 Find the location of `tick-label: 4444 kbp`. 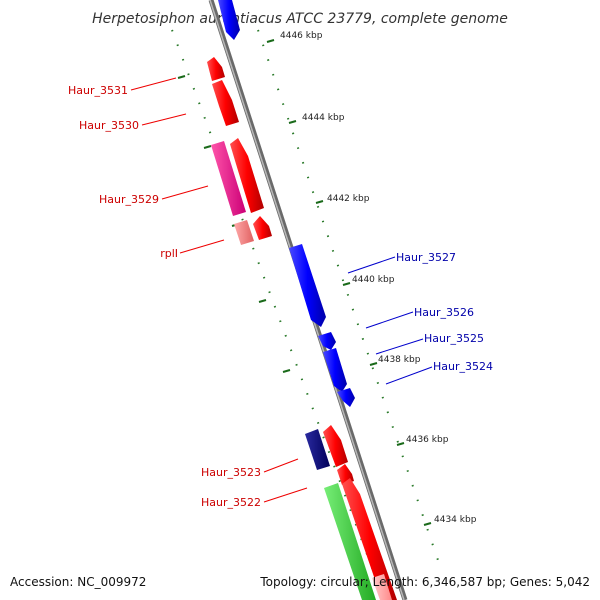

tick-label: 4444 kbp is located at coordinates (323, 118).